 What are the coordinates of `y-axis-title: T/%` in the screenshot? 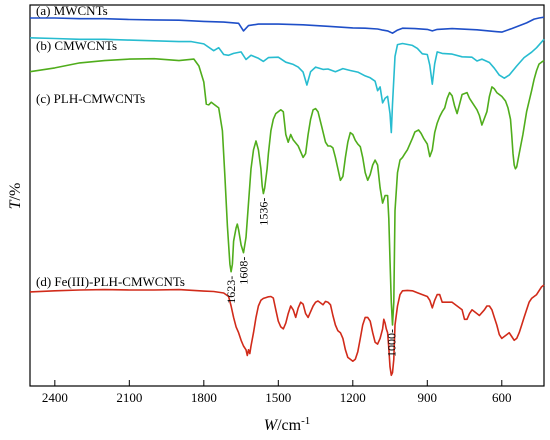 It's located at (15, 196).